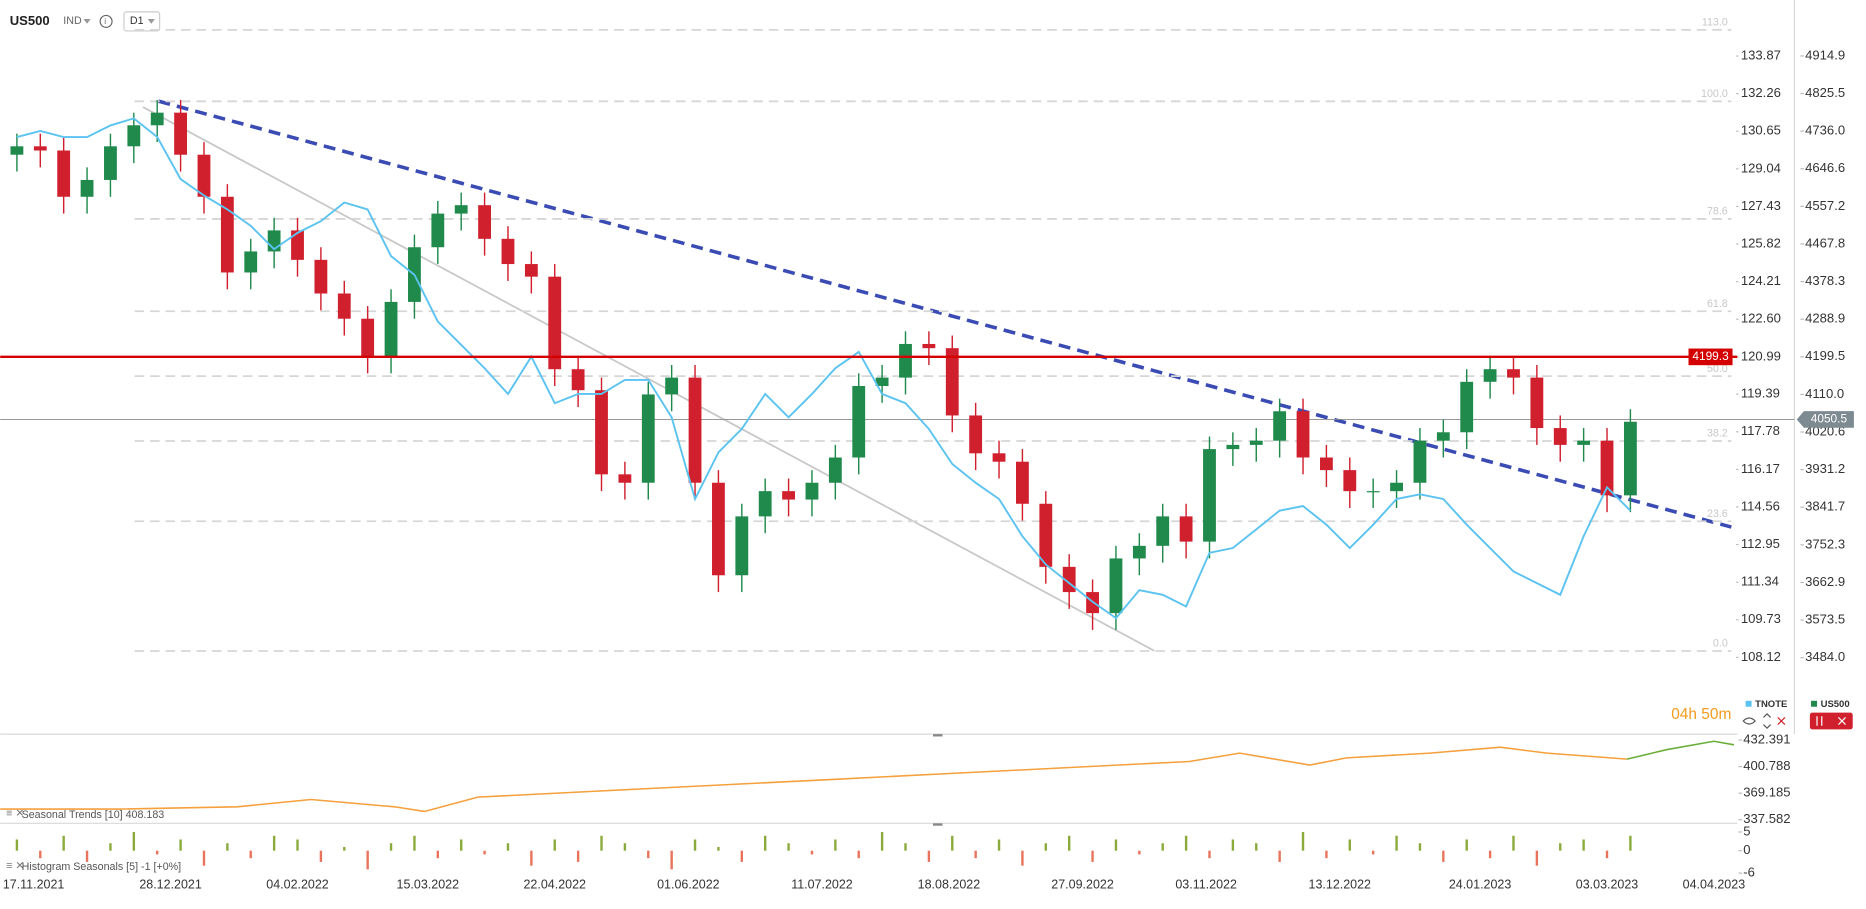 Image resolution: width=1866 pixels, height=909 pixels. What do you see at coordinates (1825, 205) in the screenshot?
I see `y-tick-label: 4557.2` at bounding box center [1825, 205].